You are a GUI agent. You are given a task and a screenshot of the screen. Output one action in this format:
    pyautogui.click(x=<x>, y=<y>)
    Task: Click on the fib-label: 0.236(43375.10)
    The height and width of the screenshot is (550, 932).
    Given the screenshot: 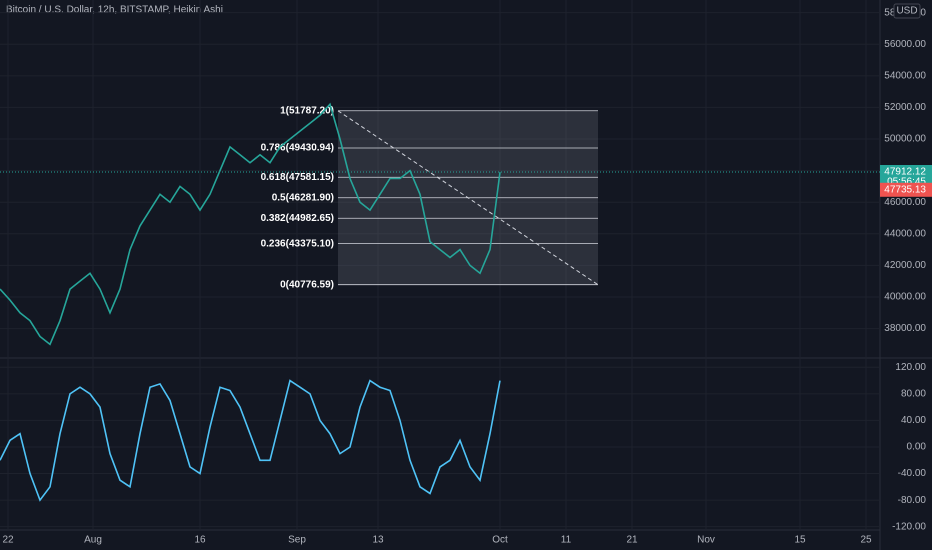 What is the action you would take?
    pyautogui.click(x=297, y=243)
    